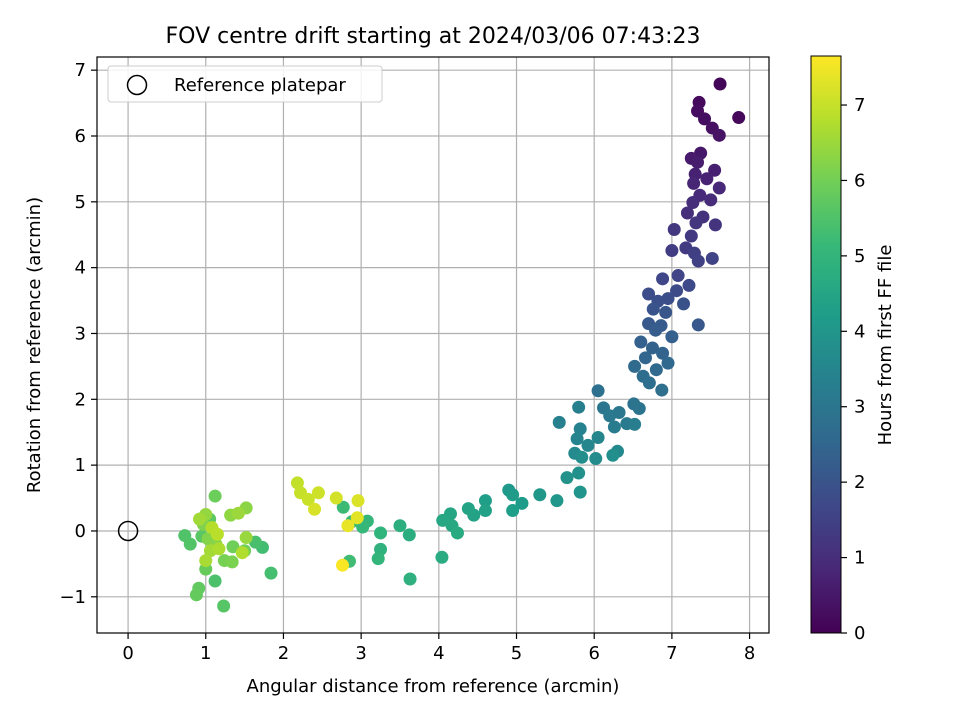 The width and height of the screenshot is (960, 720). I want to click on colorbar, so click(826, 344).